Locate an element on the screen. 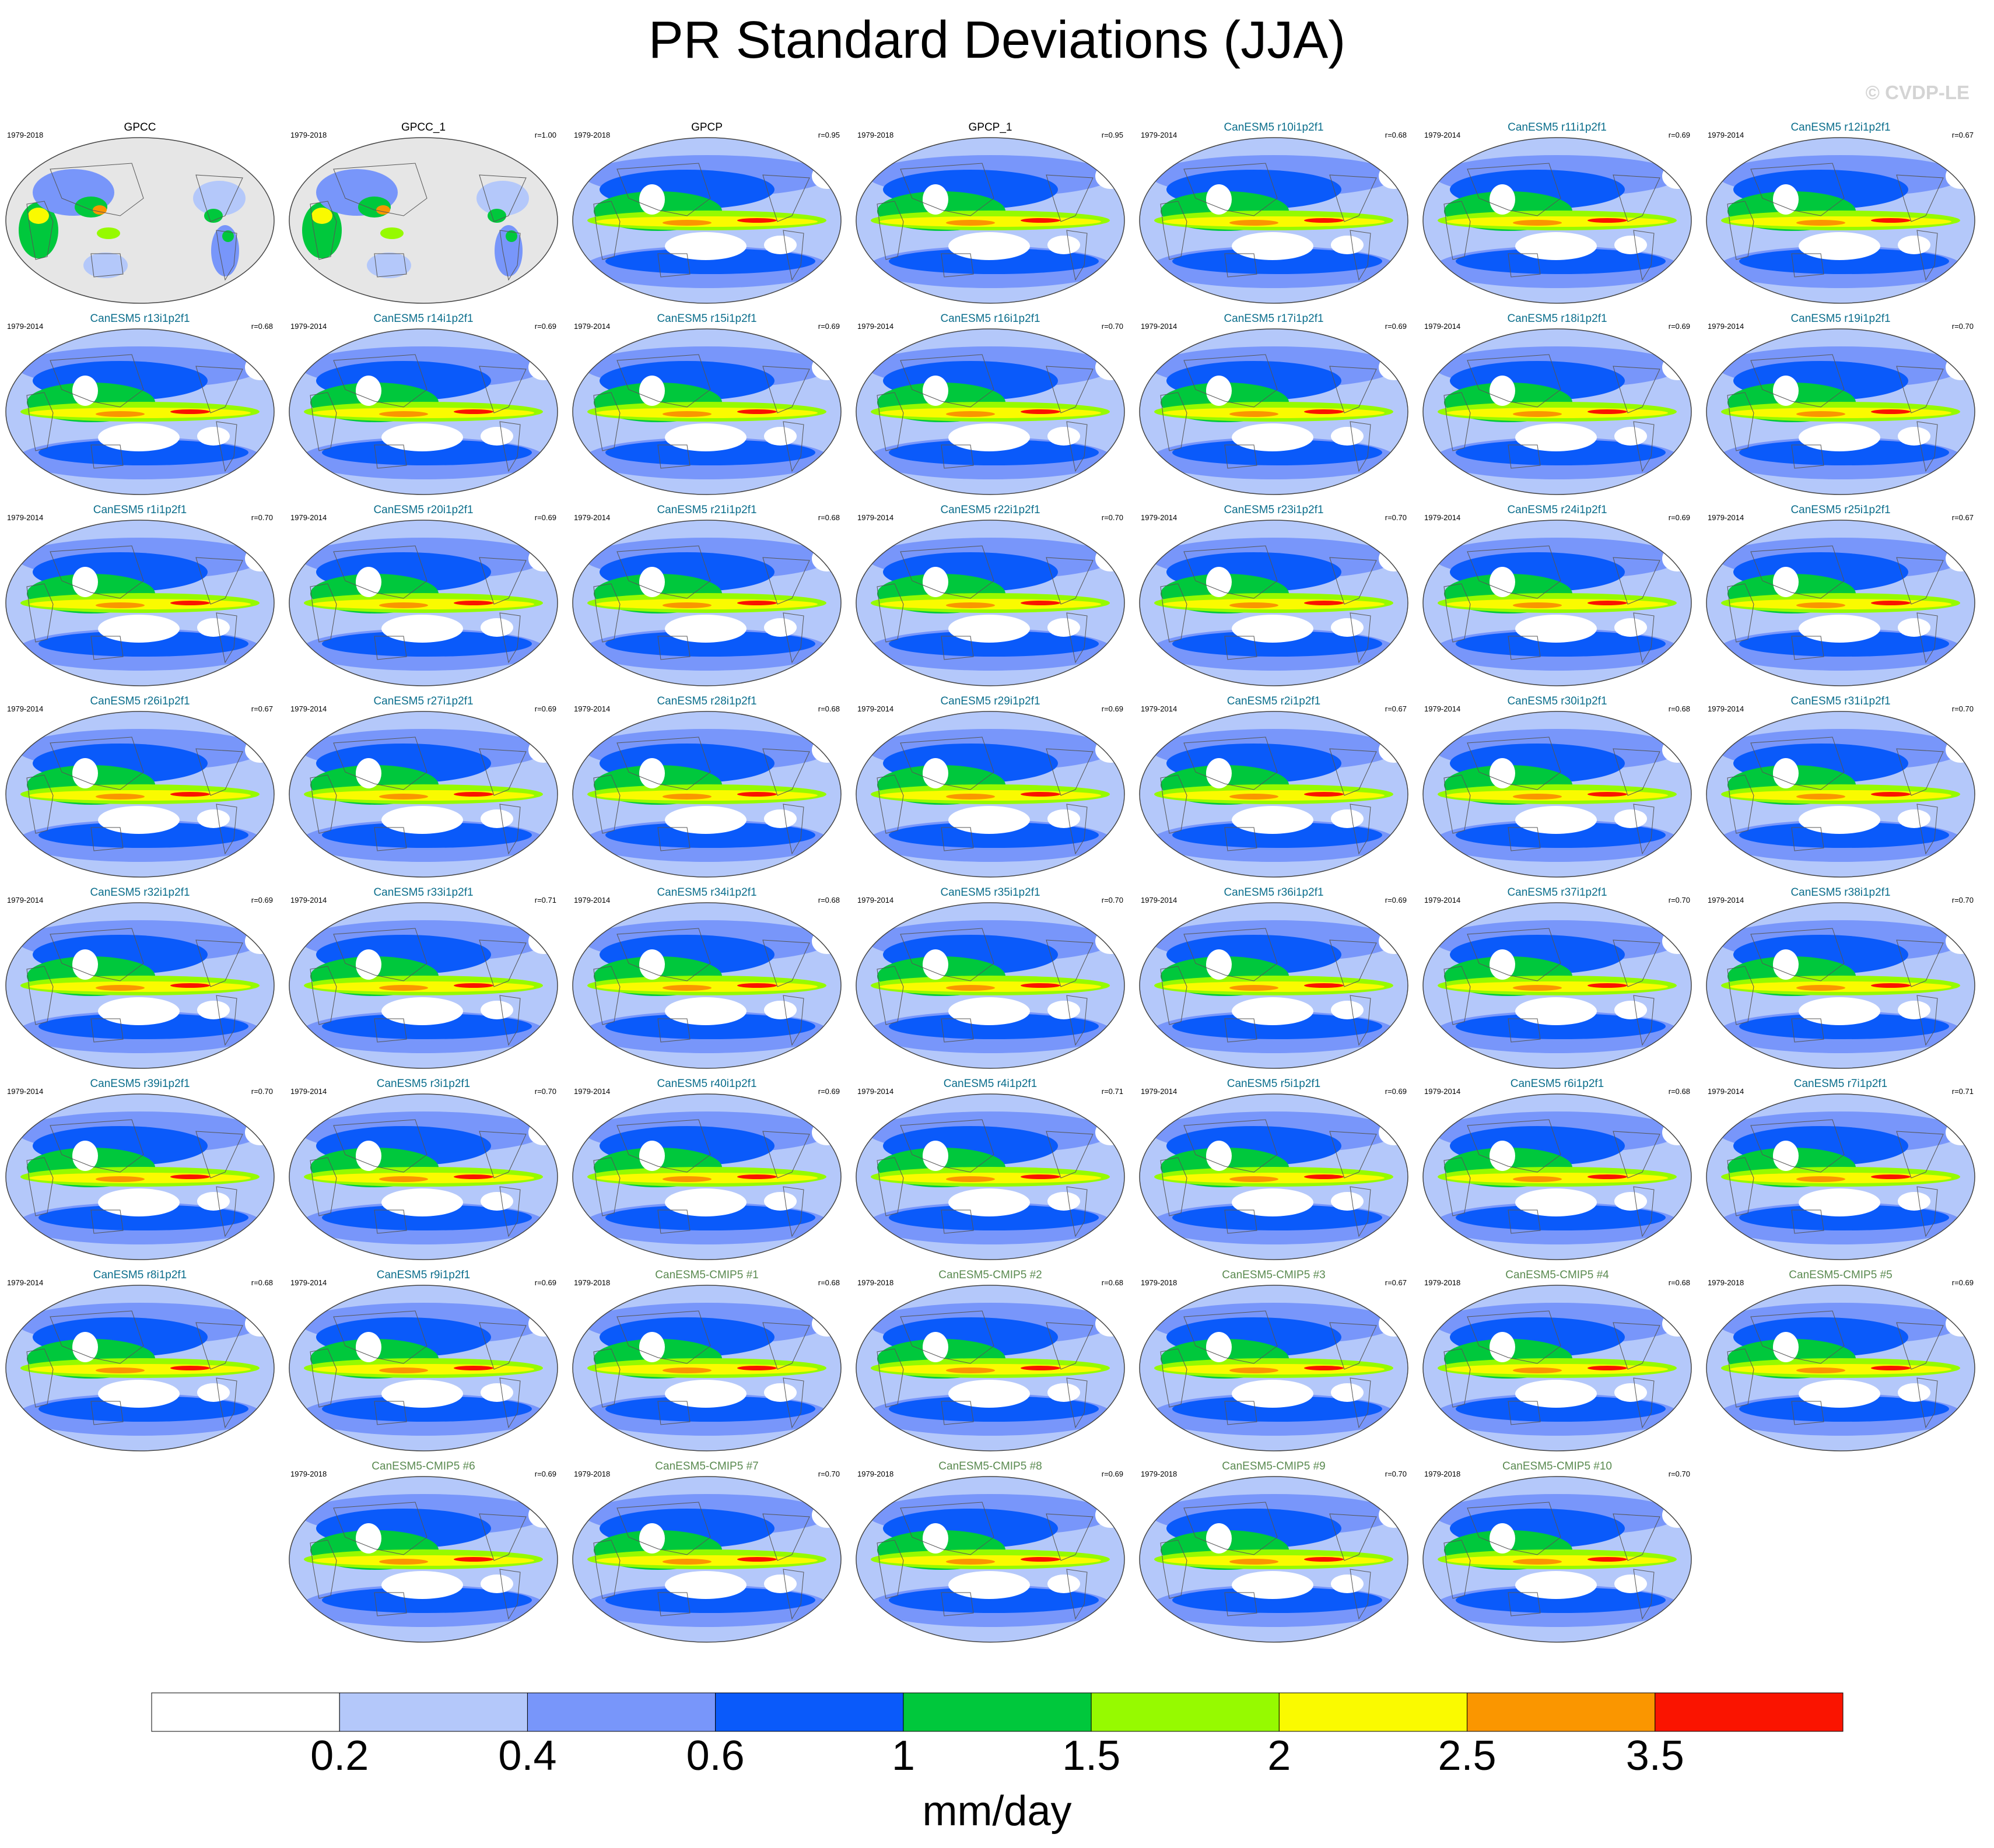 The image size is (1994, 1848). panel-title: CanESM5 r23i1p2f1 is located at coordinates (1274, 510).